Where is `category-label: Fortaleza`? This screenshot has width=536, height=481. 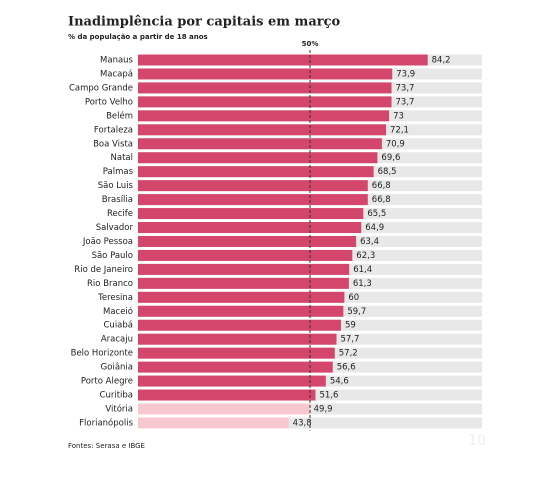
category-label: Fortaleza is located at coordinates (113, 130).